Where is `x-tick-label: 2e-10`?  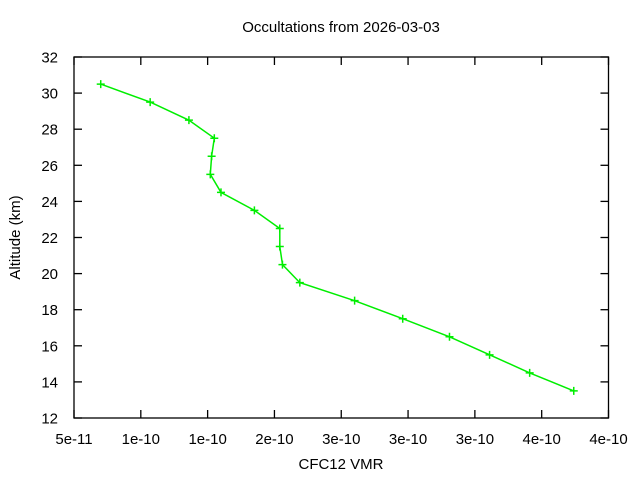
x-tick-label: 2e-10 is located at coordinates (274, 439).